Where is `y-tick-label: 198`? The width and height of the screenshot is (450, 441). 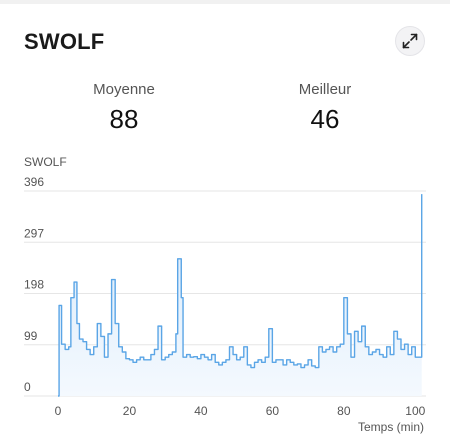
y-tick-label: 198 is located at coordinates (34, 285).